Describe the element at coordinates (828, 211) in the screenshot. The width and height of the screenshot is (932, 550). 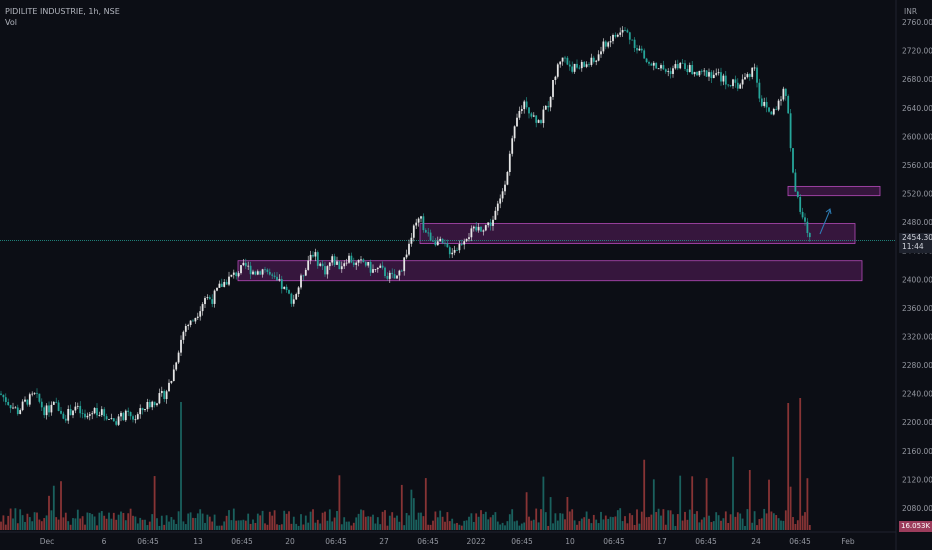
I see `trend-arrow-head` at that location.